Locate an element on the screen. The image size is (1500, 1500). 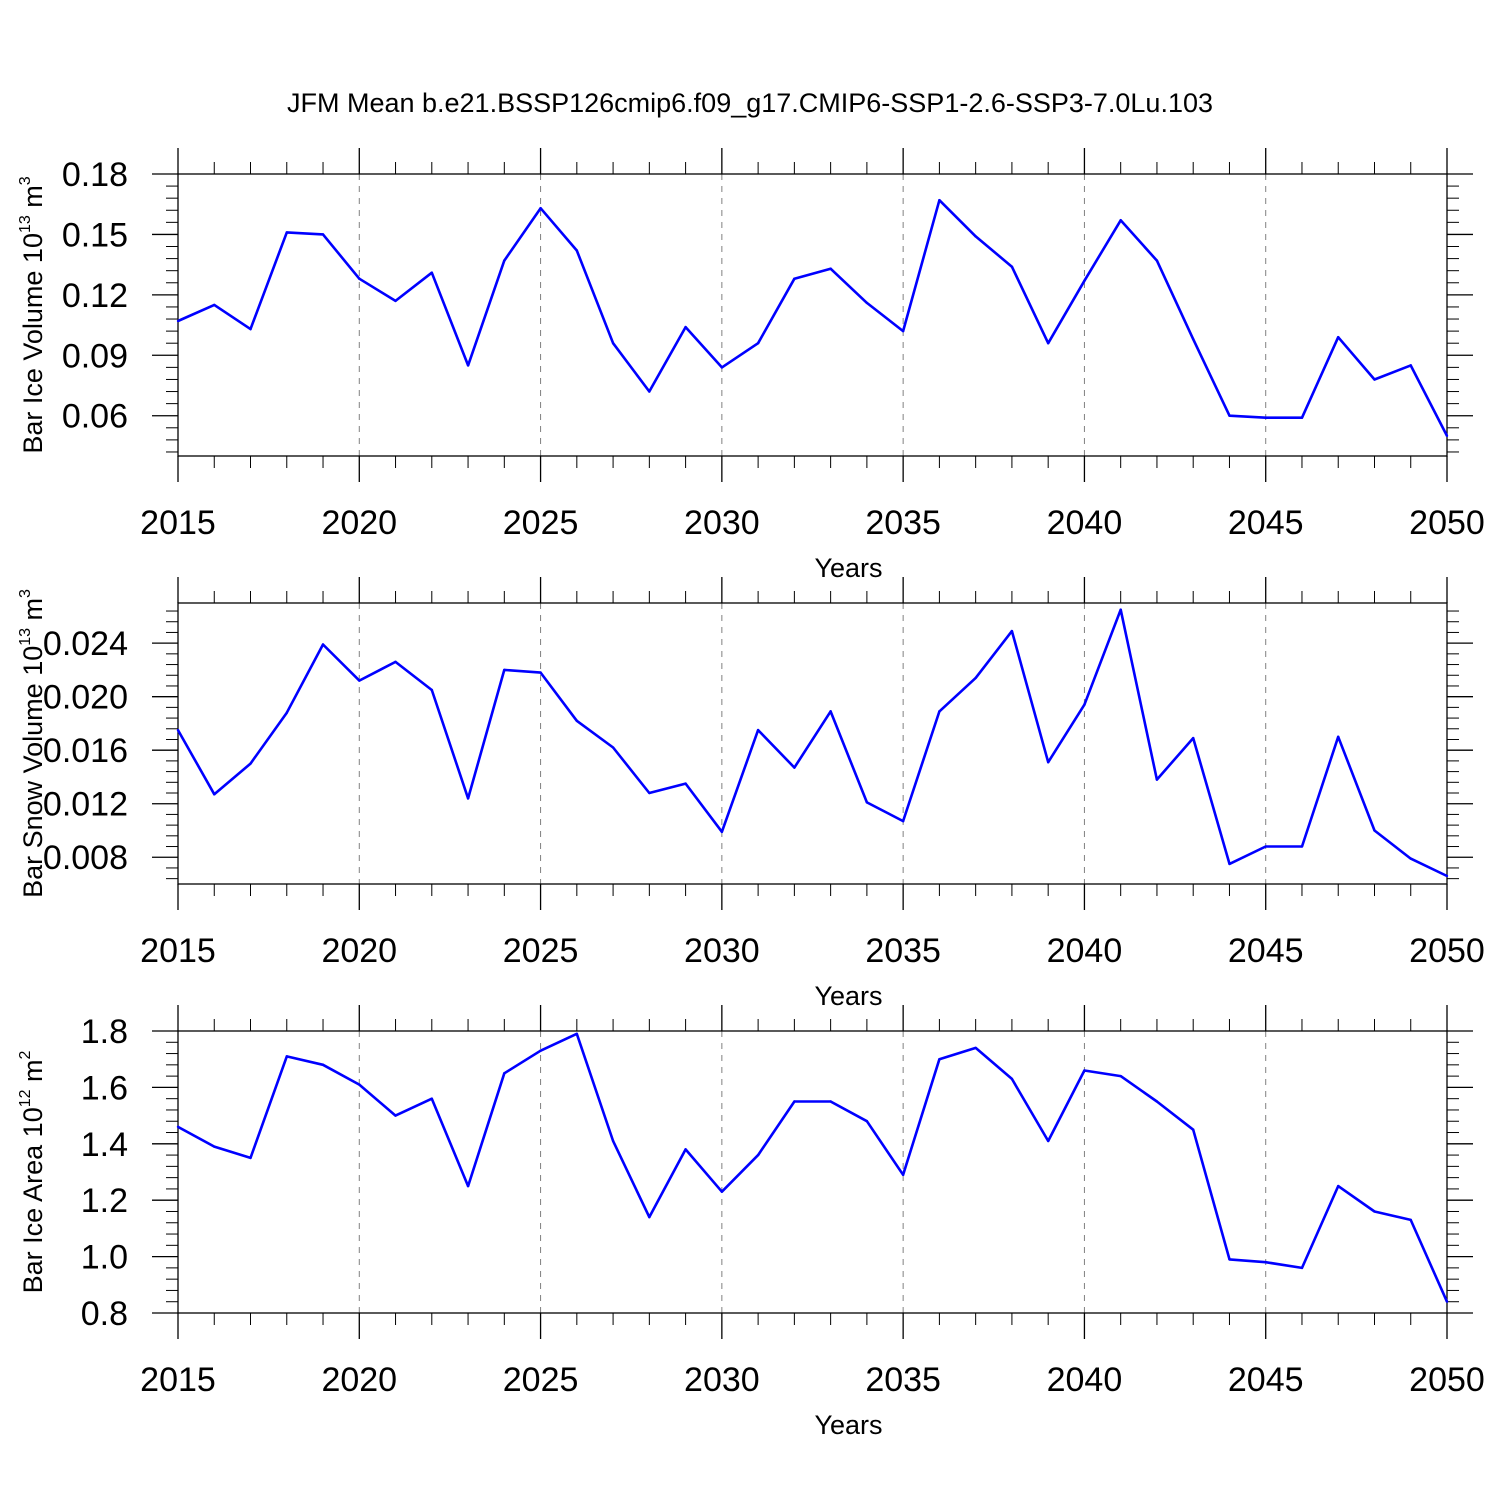
y-tick-label: 0.06 is located at coordinates (95, 417).